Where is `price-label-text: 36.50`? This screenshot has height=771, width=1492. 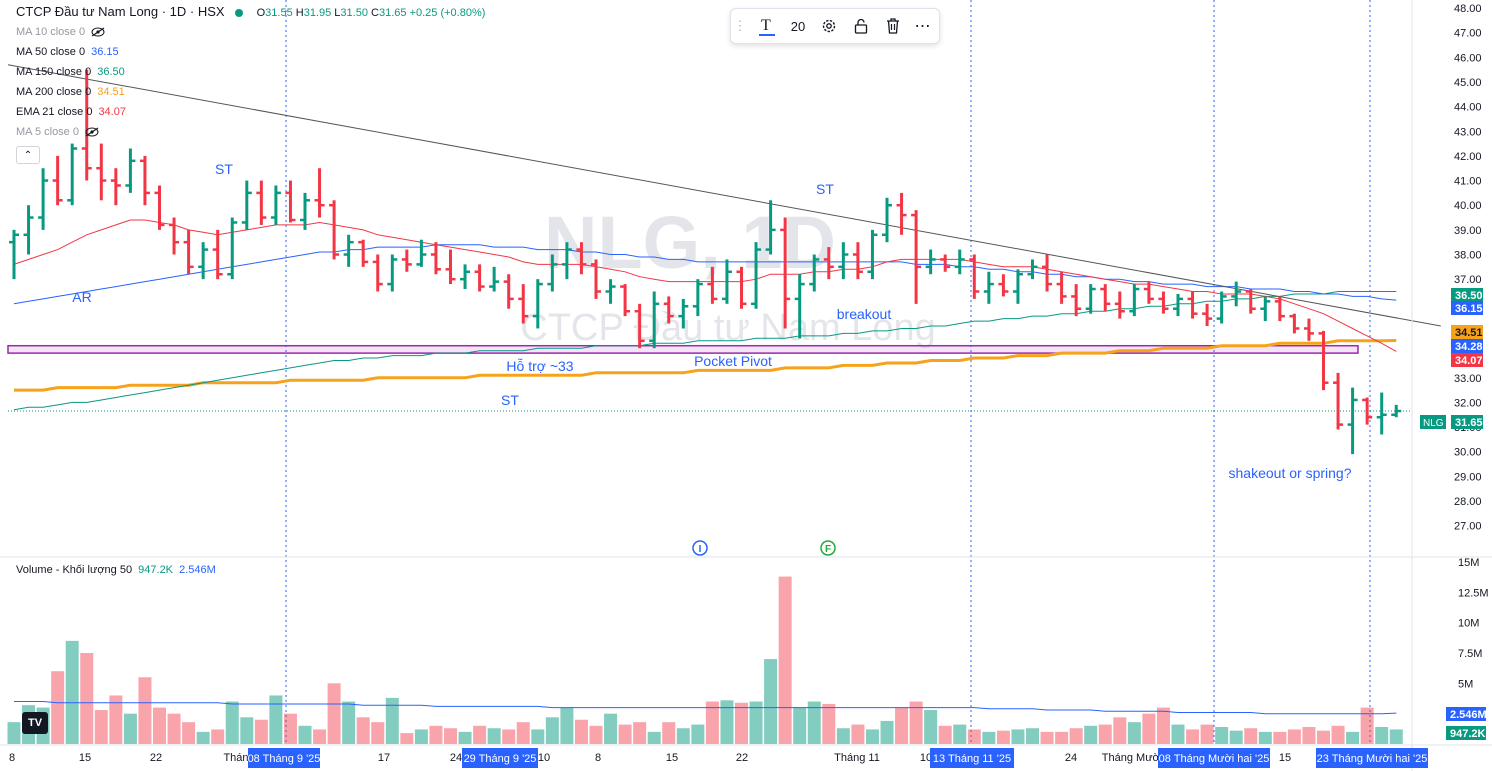
price-label-text: 36.50 is located at coordinates (1469, 296).